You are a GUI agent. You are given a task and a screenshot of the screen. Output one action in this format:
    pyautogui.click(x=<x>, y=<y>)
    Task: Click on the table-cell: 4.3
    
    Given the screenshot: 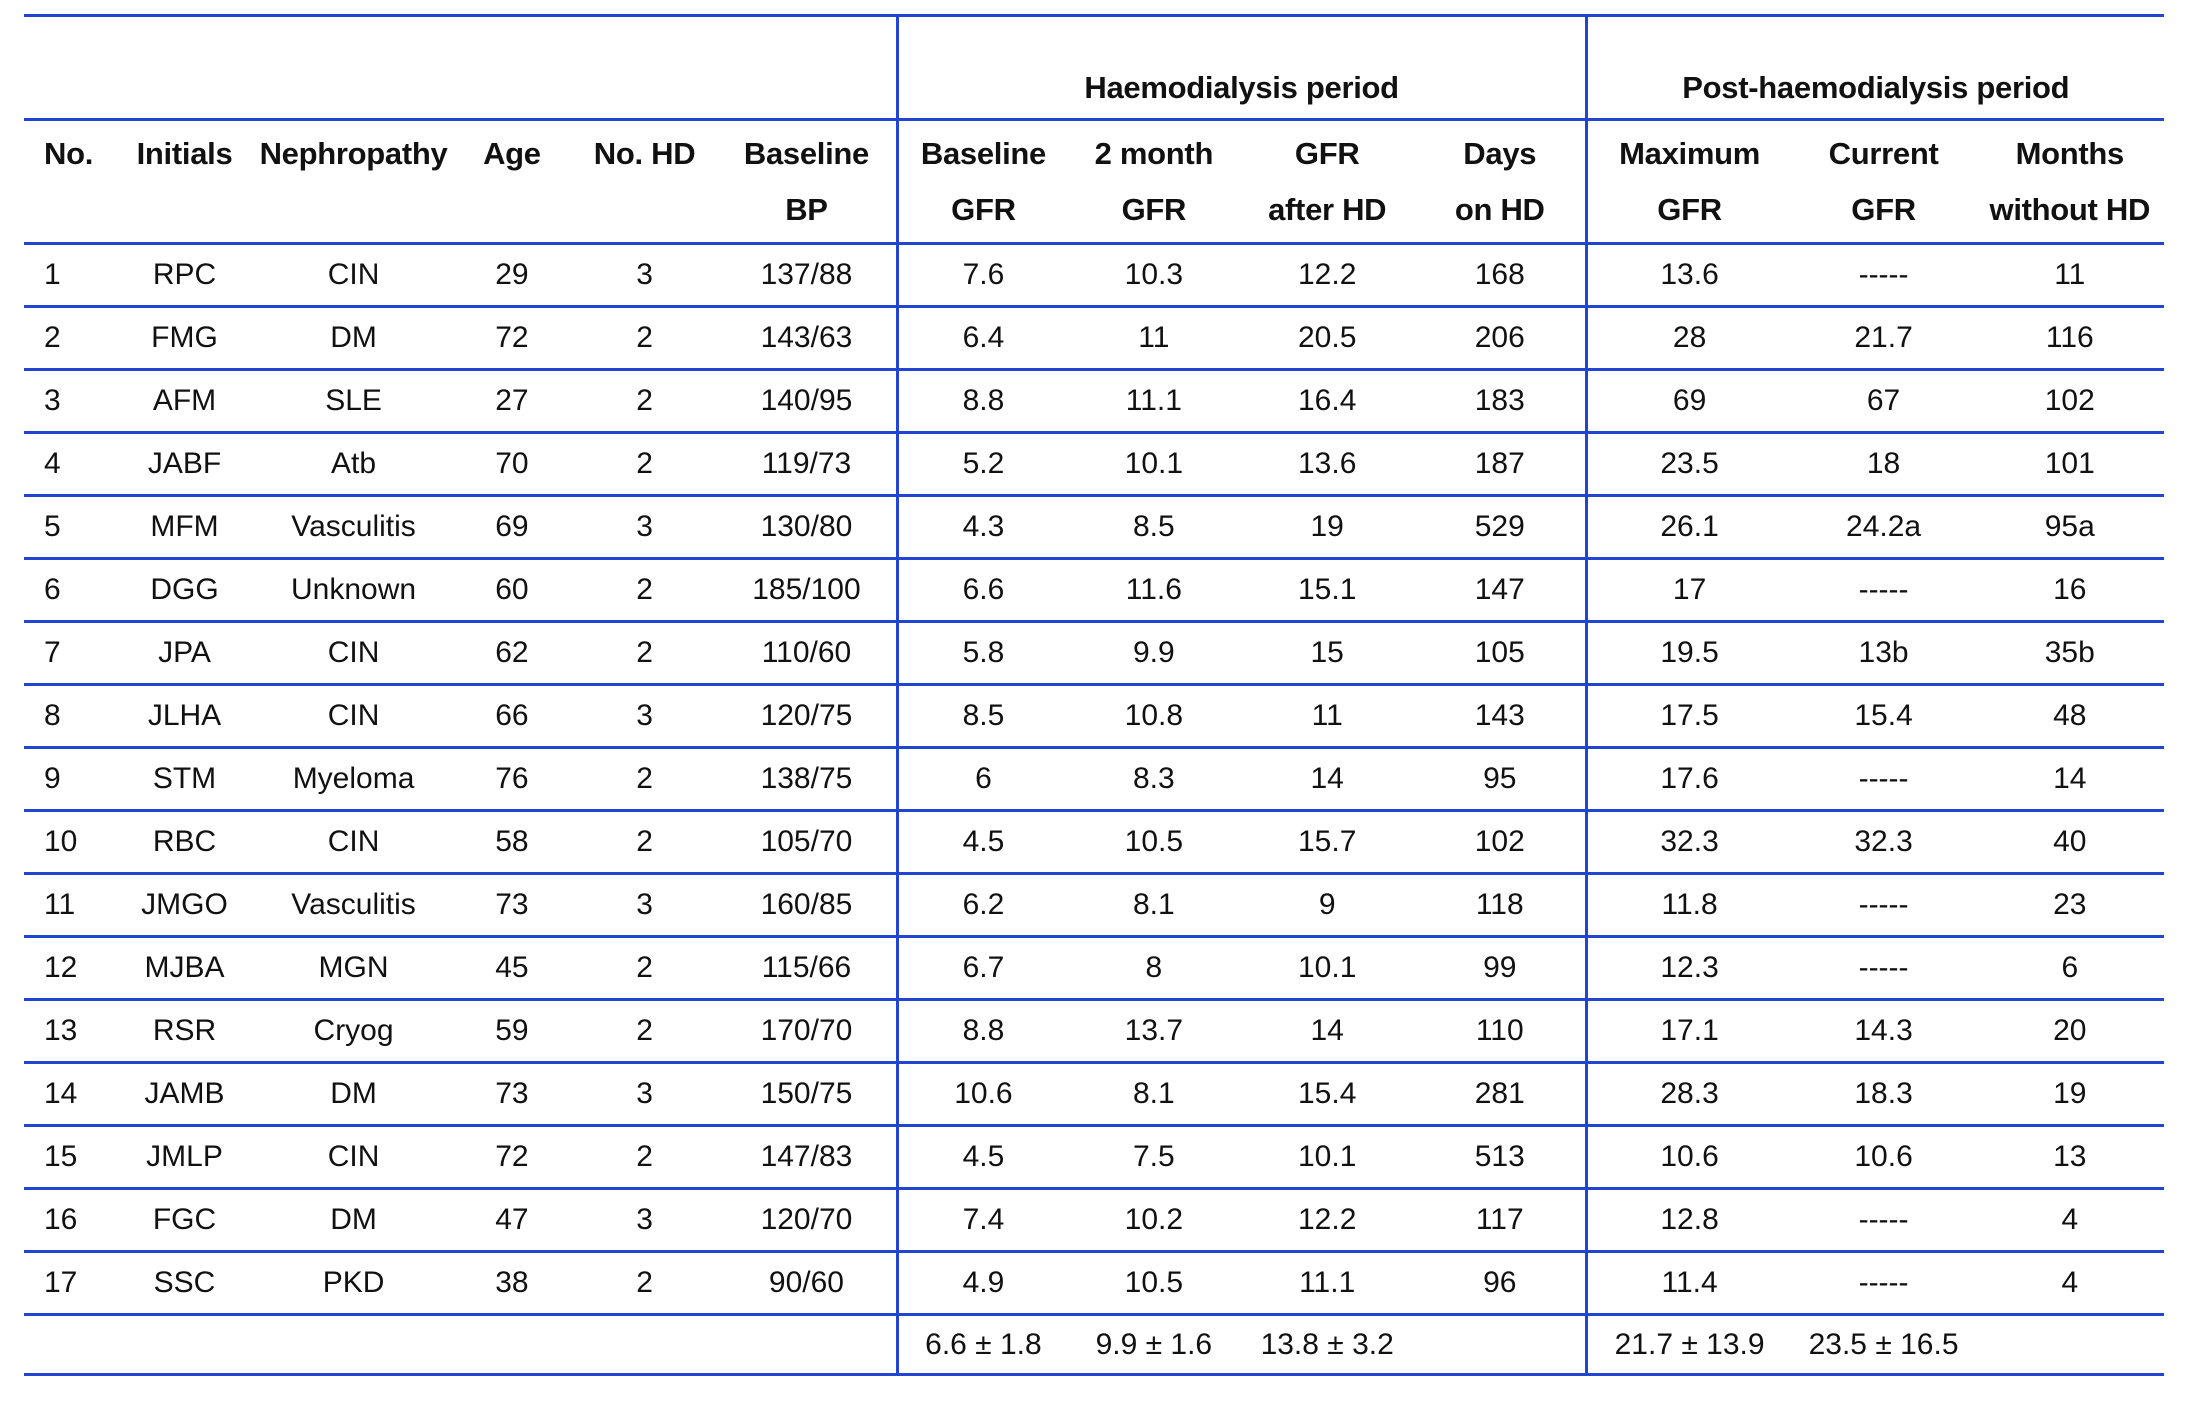 What is the action you would take?
    pyautogui.click(x=982, y=527)
    